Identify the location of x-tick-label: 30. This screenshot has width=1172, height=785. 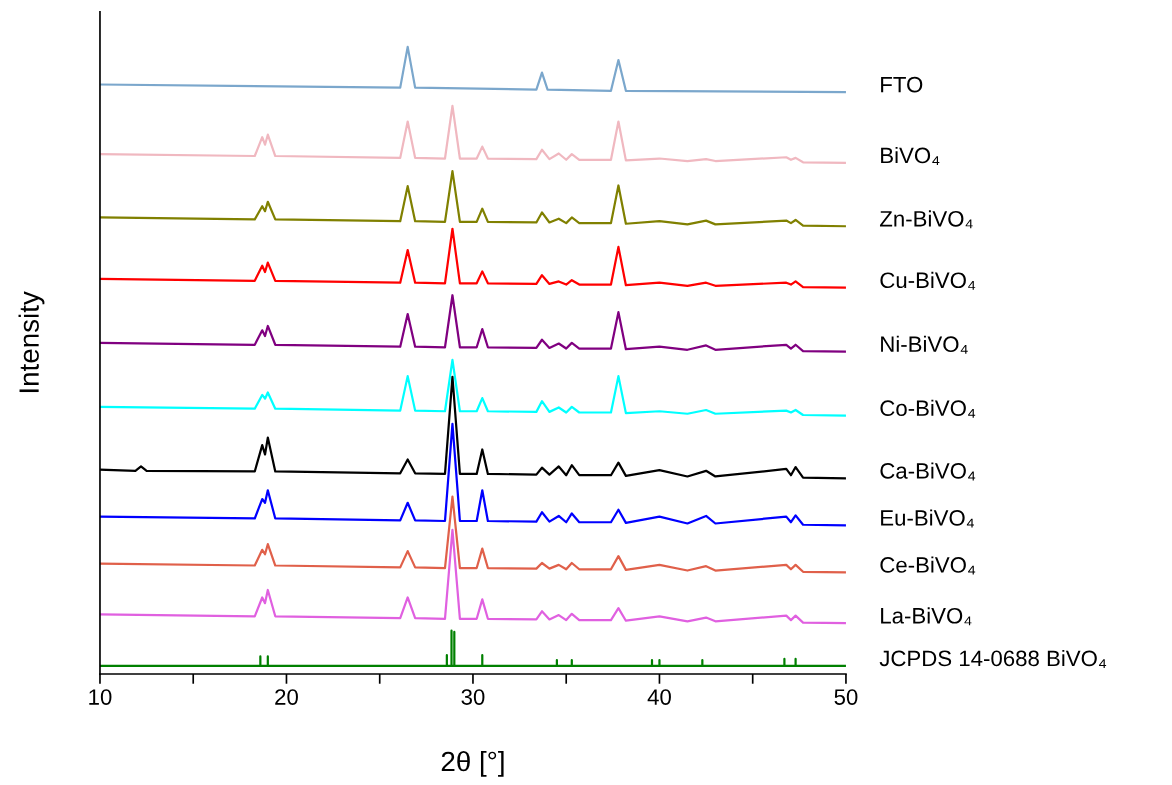
(473, 697).